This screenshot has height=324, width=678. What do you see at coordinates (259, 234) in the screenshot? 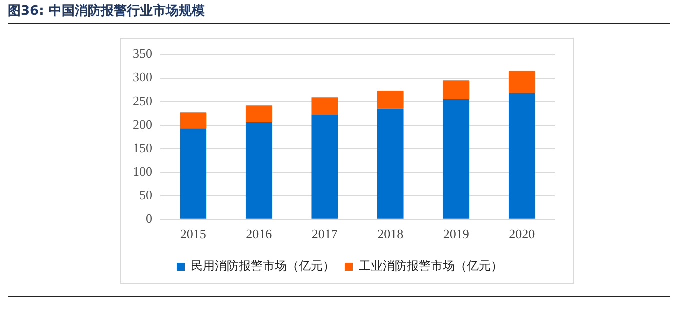
I see `x-tick-label: 2016` at bounding box center [259, 234].